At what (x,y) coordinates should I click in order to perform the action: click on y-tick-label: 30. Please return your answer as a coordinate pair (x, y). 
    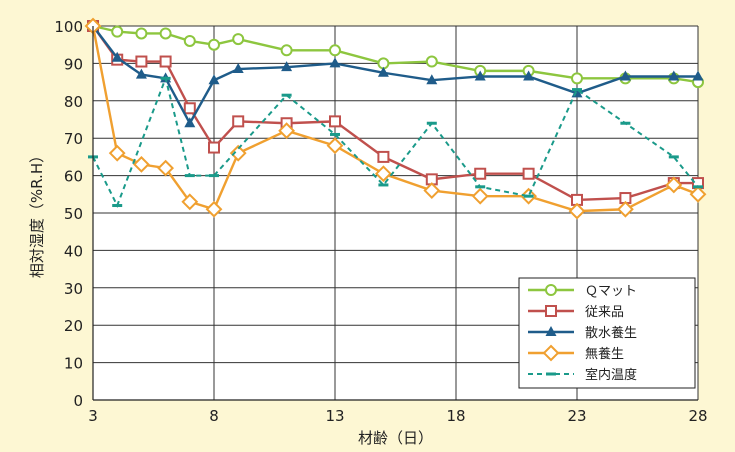
    Looking at the image, I should click on (73, 289).